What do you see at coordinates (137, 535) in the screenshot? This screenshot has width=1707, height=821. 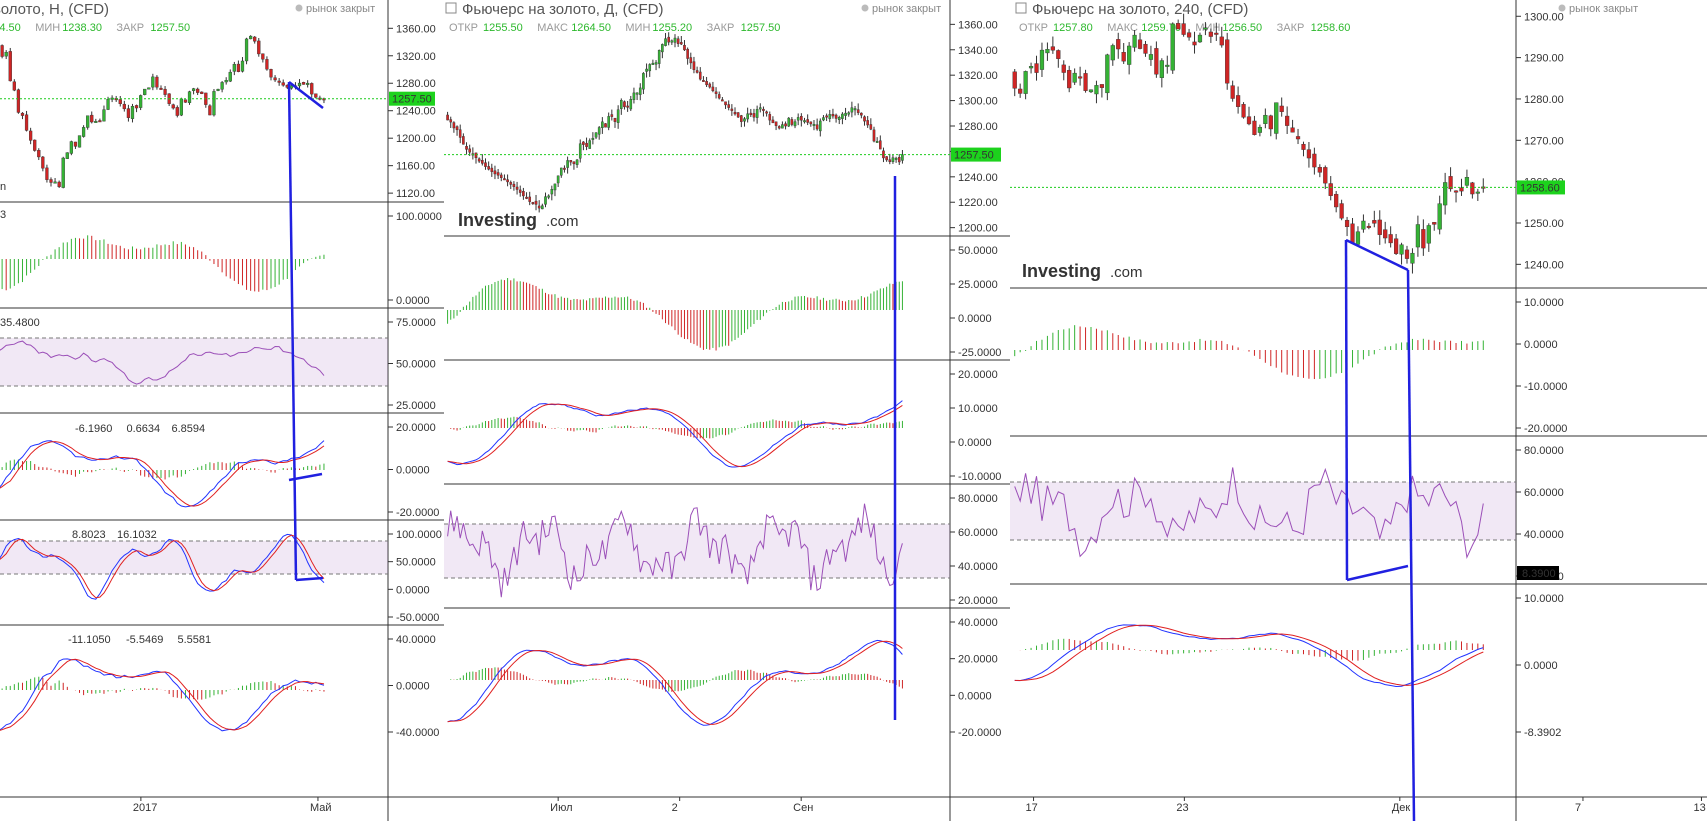 I see `stoch-value: 16.1032` at bounding box center [137, 535].